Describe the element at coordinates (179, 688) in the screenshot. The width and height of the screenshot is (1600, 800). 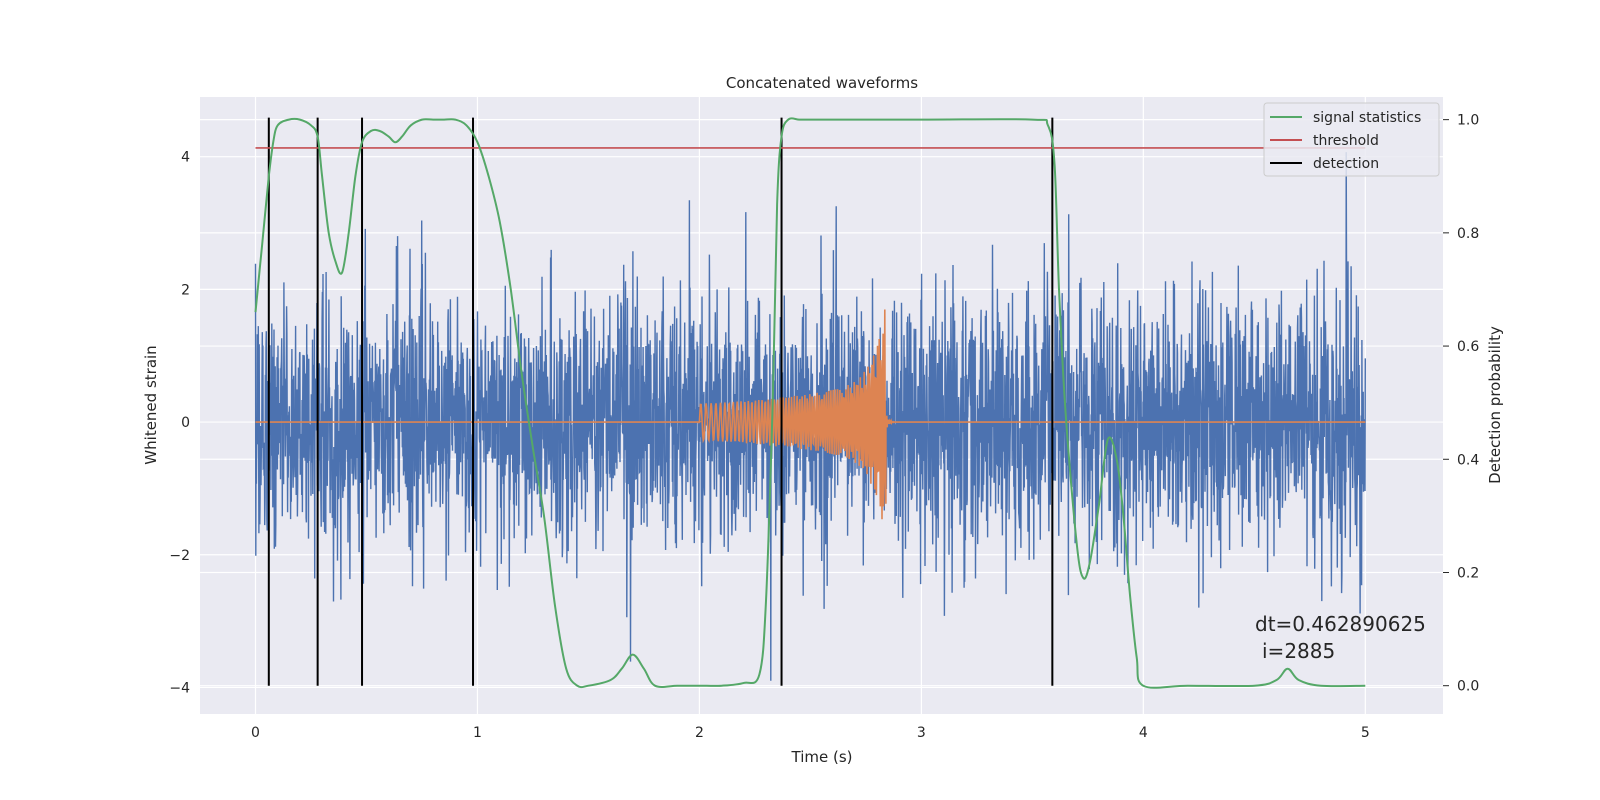
I see `y-tick-label: −4` at that location.